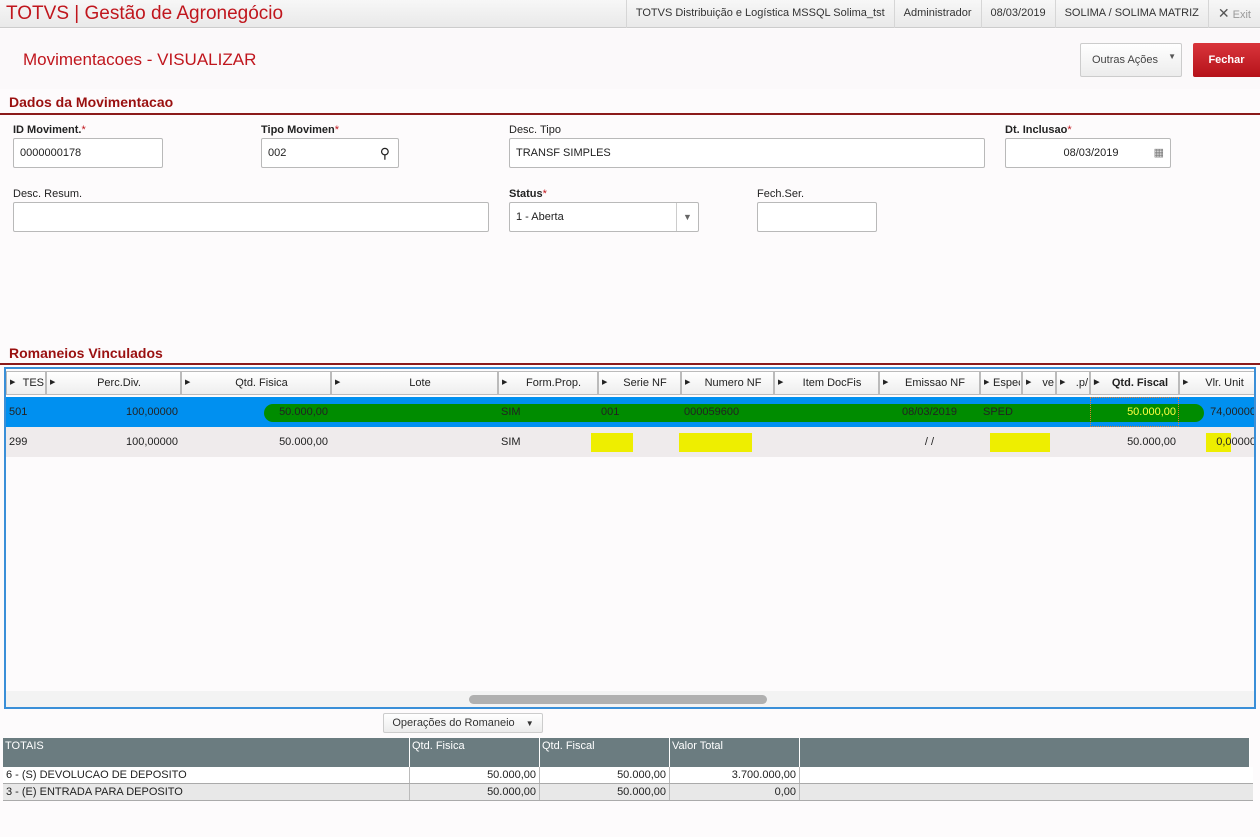  What do you see at coordinates (929, 383) in the screenshot?
I see `column-header: ▶ Emissao NF` at bounding box center [929, 383].